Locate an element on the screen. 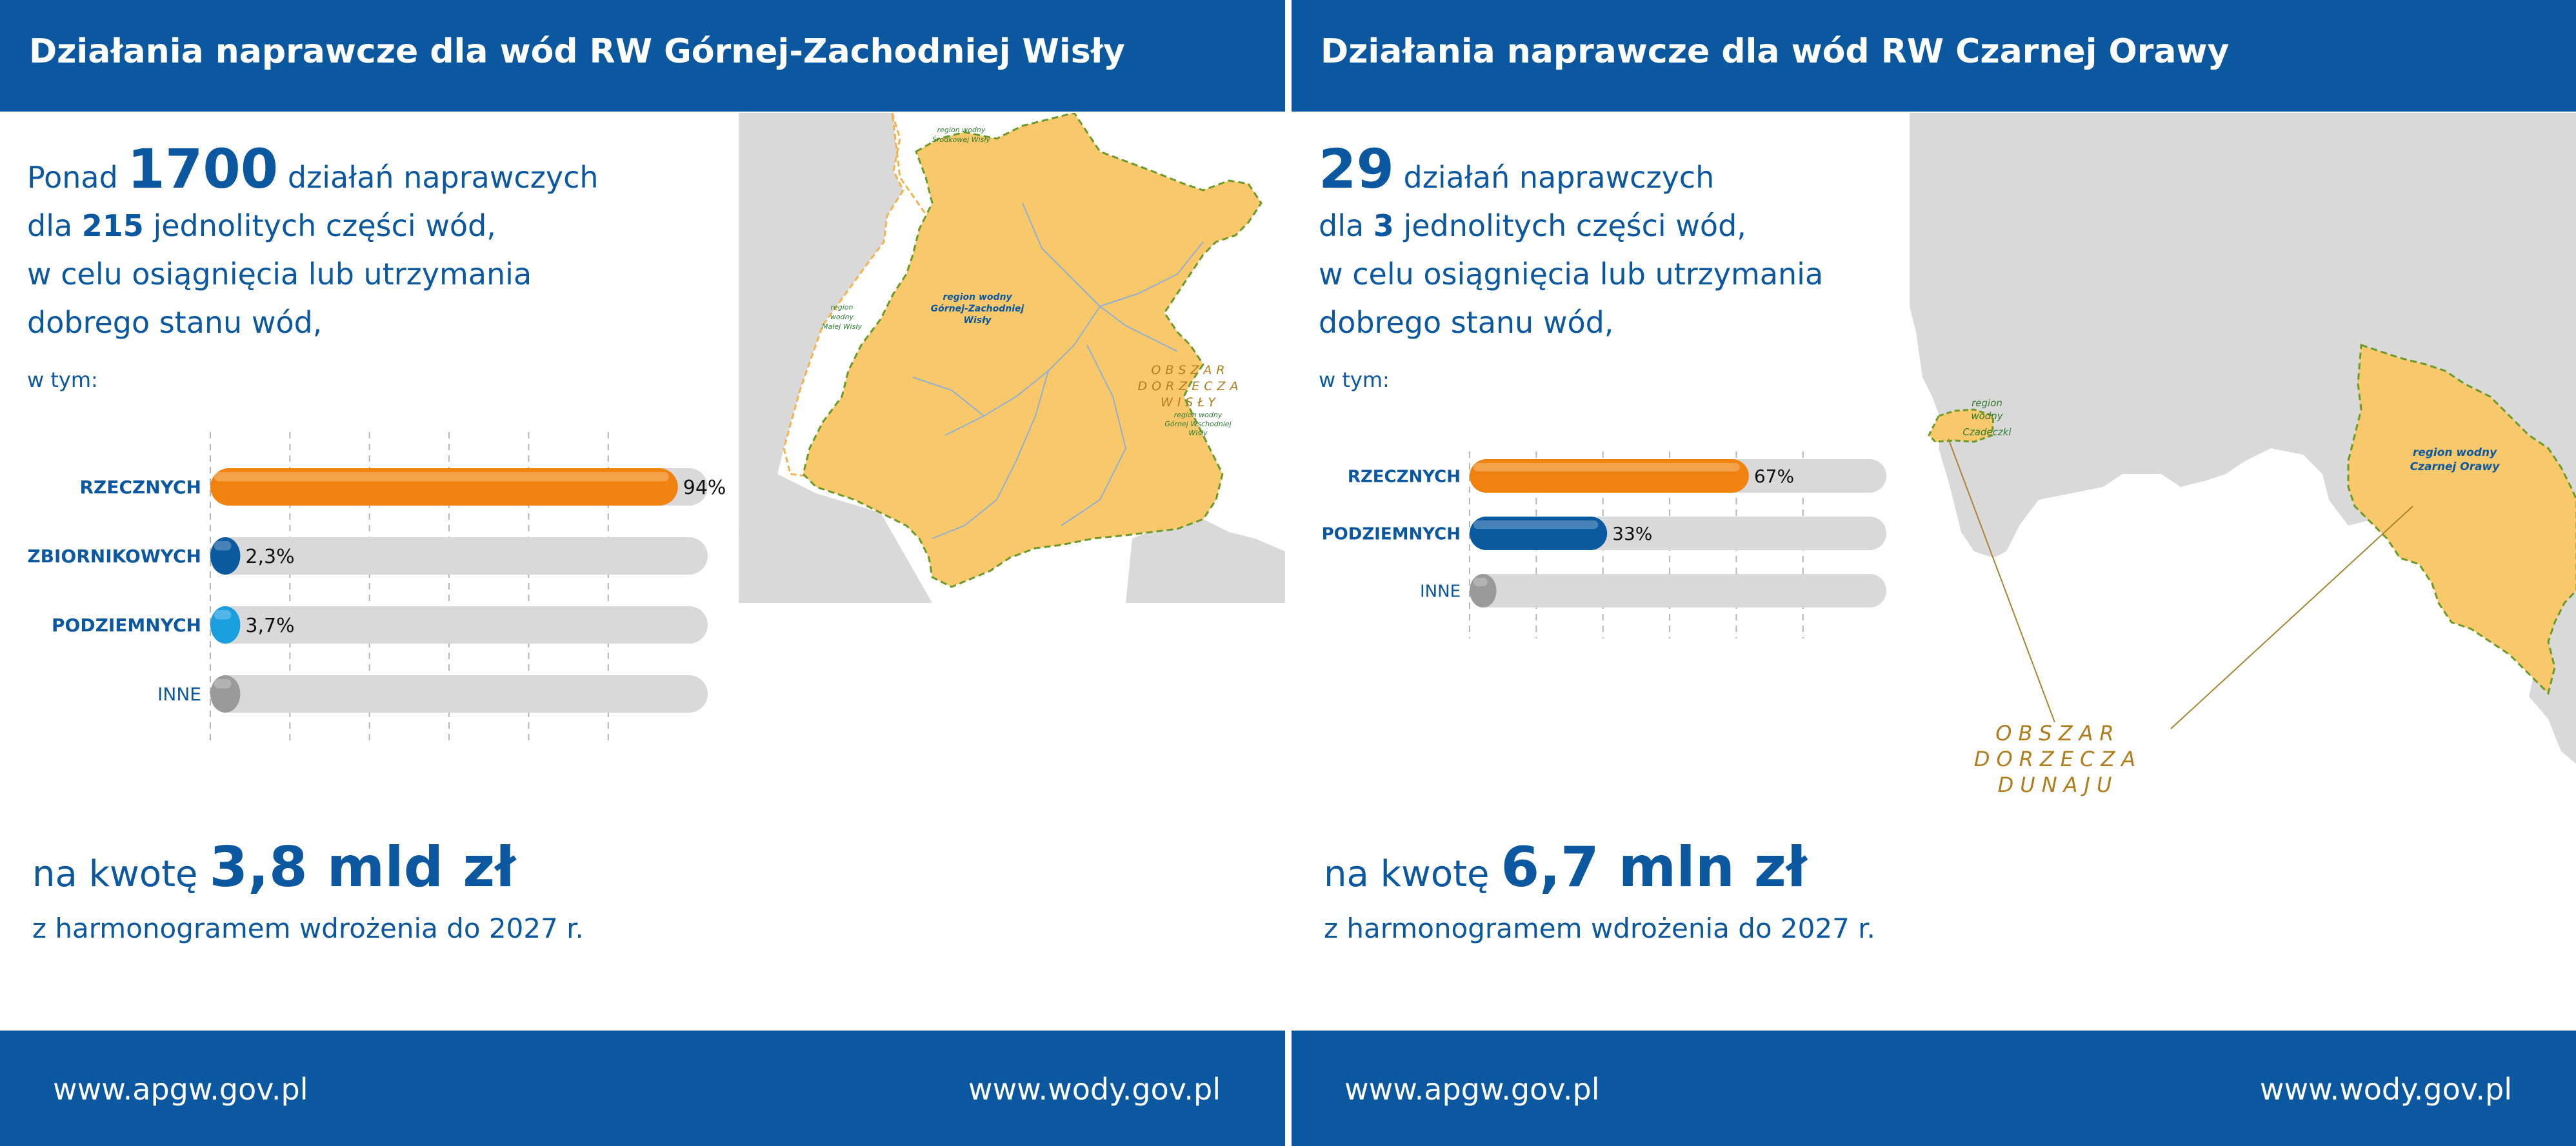  actions-count: 29 is located at coordinates (1356, 169).